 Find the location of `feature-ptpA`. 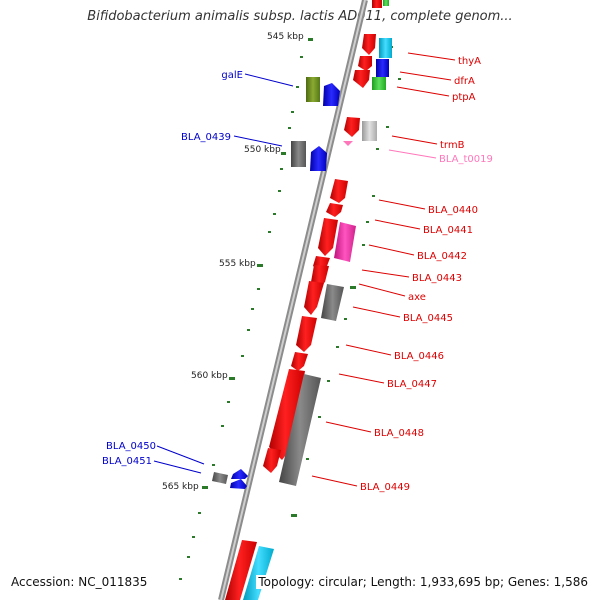

feature-ptpA is located at coordinates (369, 80).